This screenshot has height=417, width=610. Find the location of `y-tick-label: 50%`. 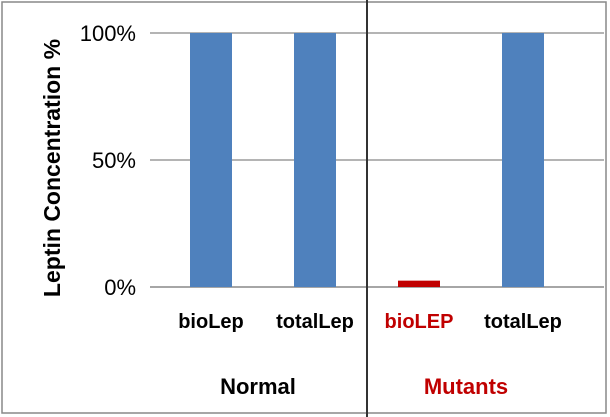

y-tick-label: 50% is located at coordinates (114, 160).